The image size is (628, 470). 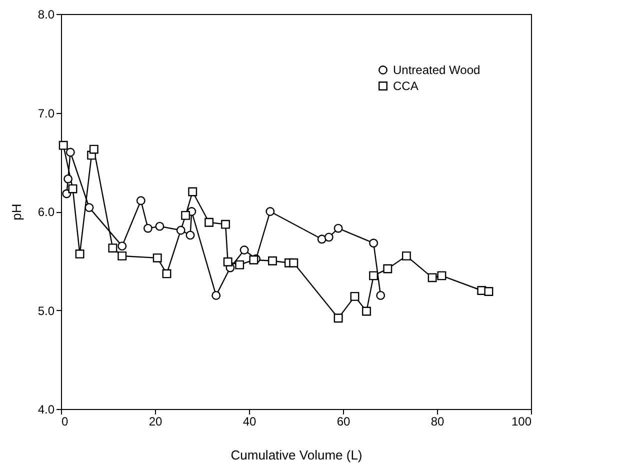 I want to click on x-tick-label: 100, so click(x=521, y=421).